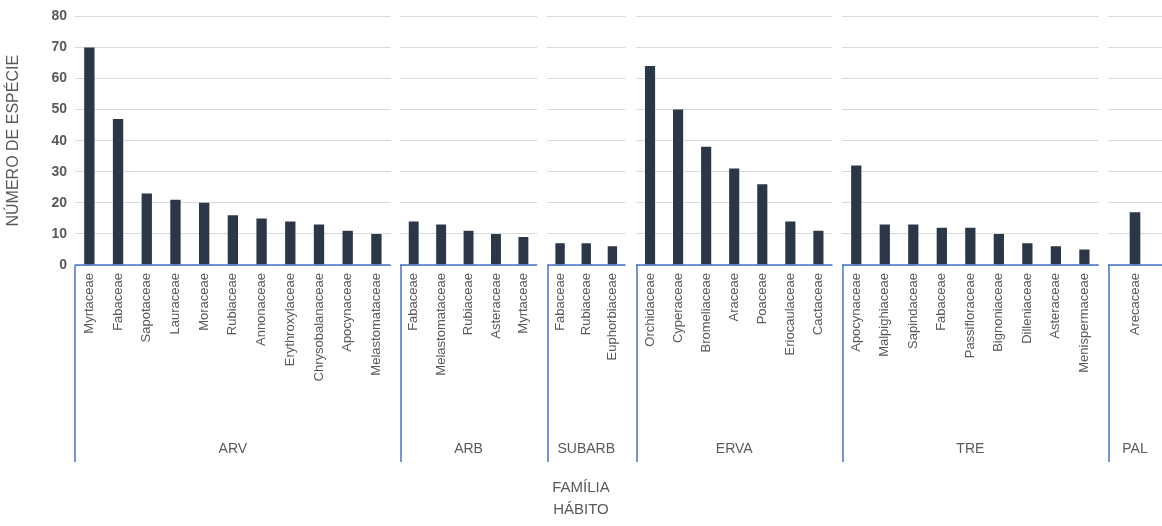  What do you see at coordinates (146, 308) in the screenshot?
I see `x-tick-label: Sapotaceae` at bounding box center [146, 308].